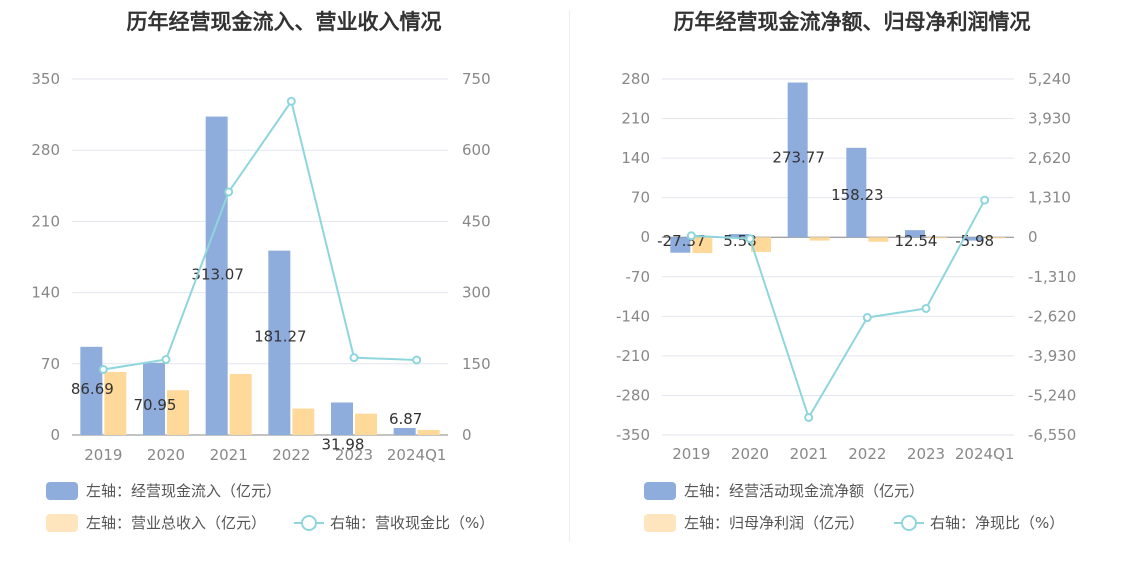  I want to click on legend-item: 左轴：营业总收入（亿元）, so click(156, 522).